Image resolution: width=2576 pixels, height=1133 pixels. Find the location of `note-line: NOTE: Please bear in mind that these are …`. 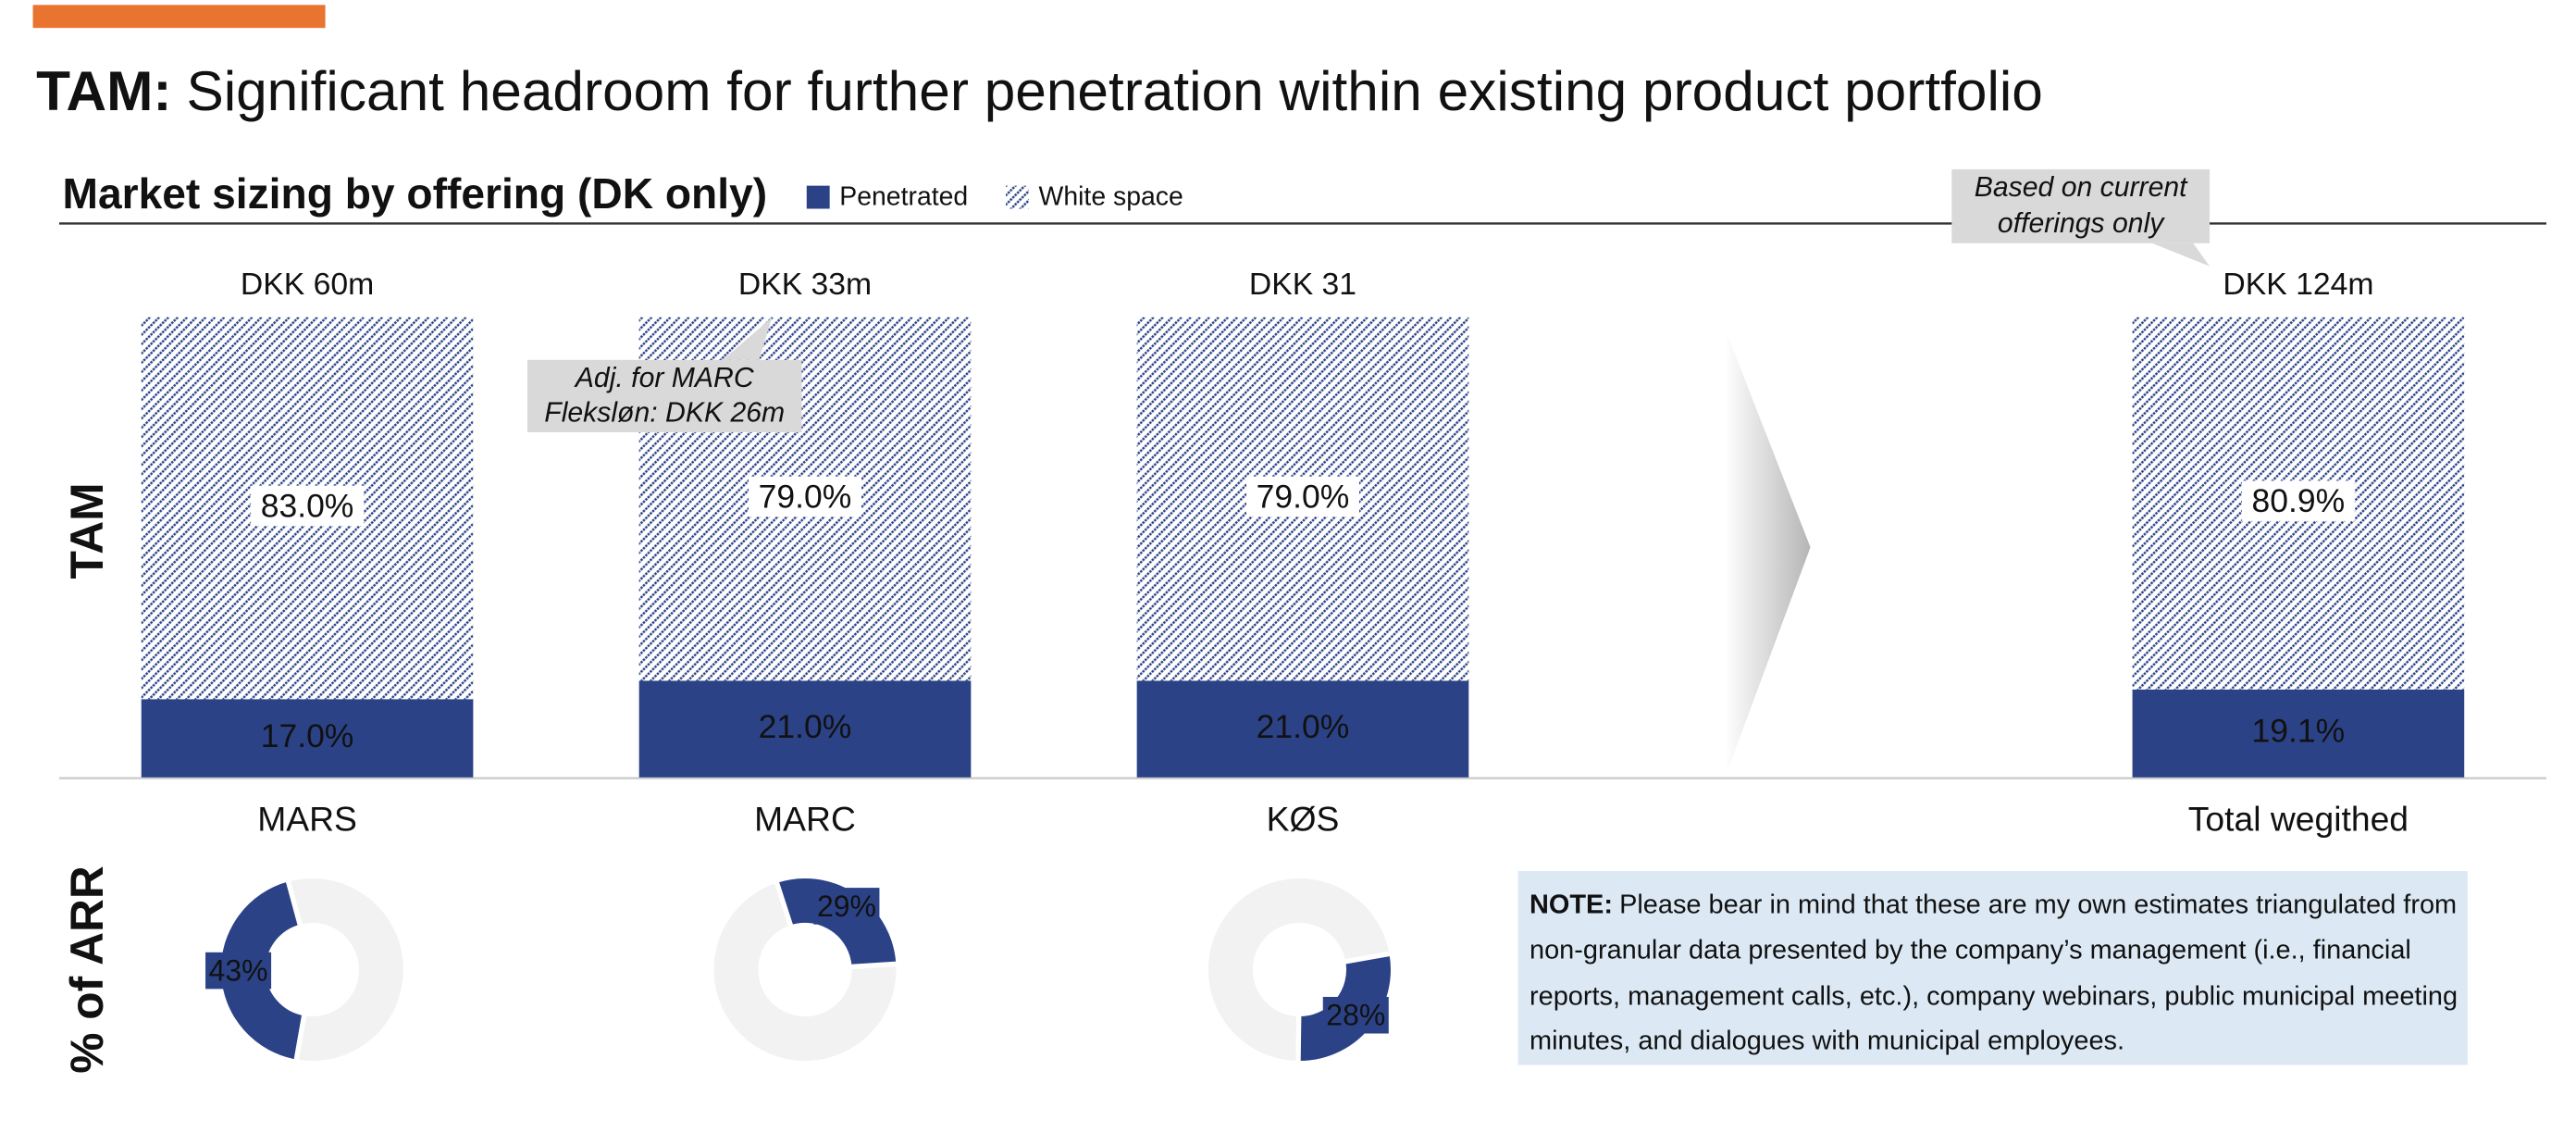

note-line: NOTE: Please bear in mind that these are … is located at coordinates (1993, 905).